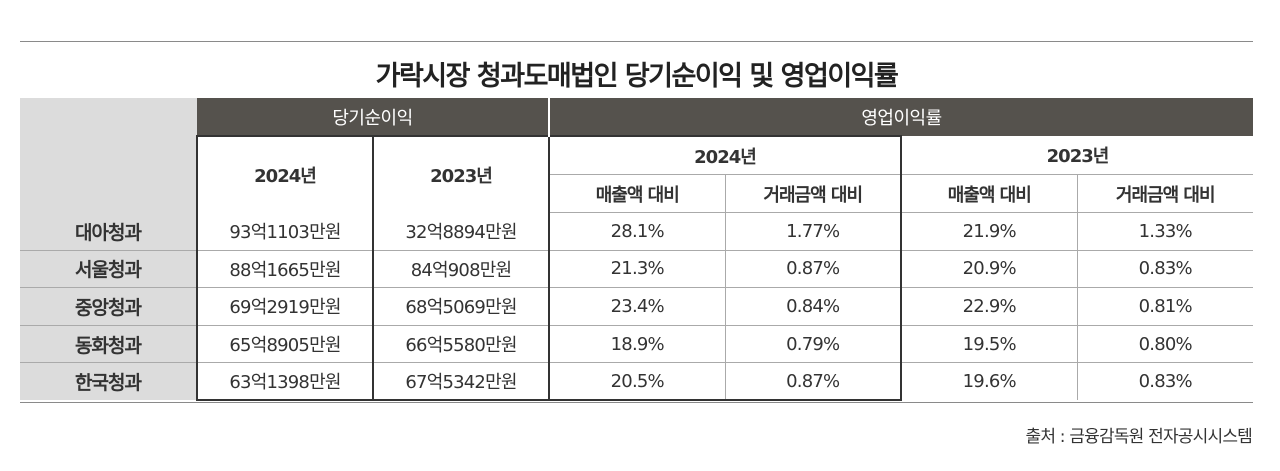 Image resolution: width=1280 pixels, height=471 pixels. Describe the element at coordinates (461, 382) in the screenshot. I see `net-income-2023-cell: 67억5342만원` at that location.